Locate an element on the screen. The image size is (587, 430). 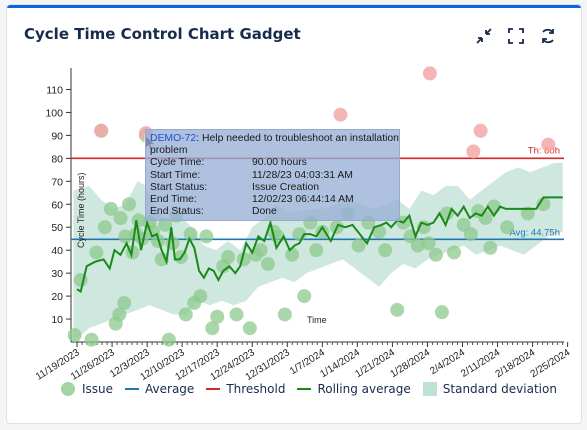
tooltip-value: 90.00 hours is located at coordinates (279, 163).